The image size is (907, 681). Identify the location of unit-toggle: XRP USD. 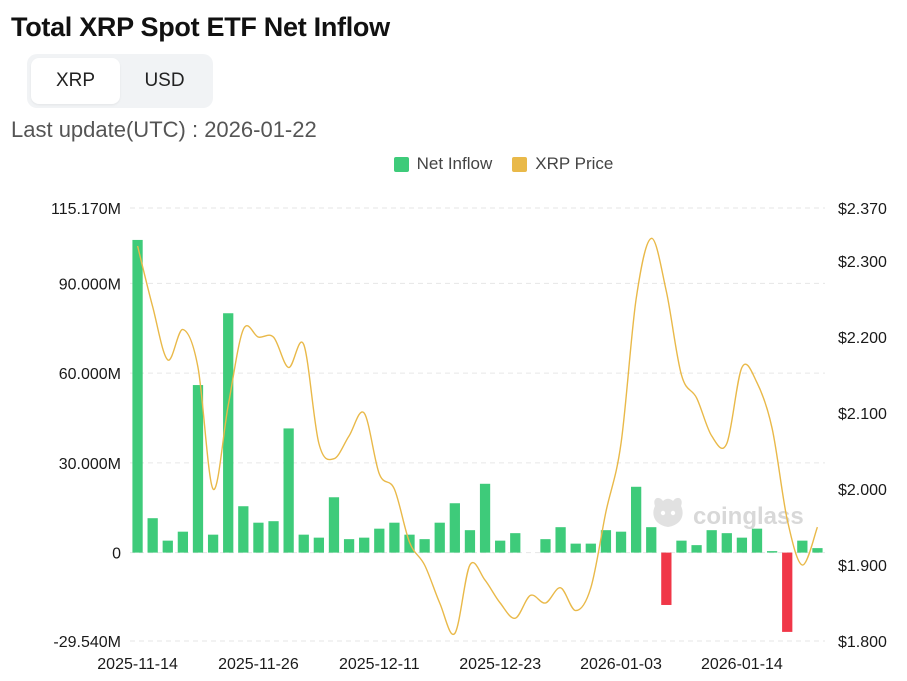
(120, 81).